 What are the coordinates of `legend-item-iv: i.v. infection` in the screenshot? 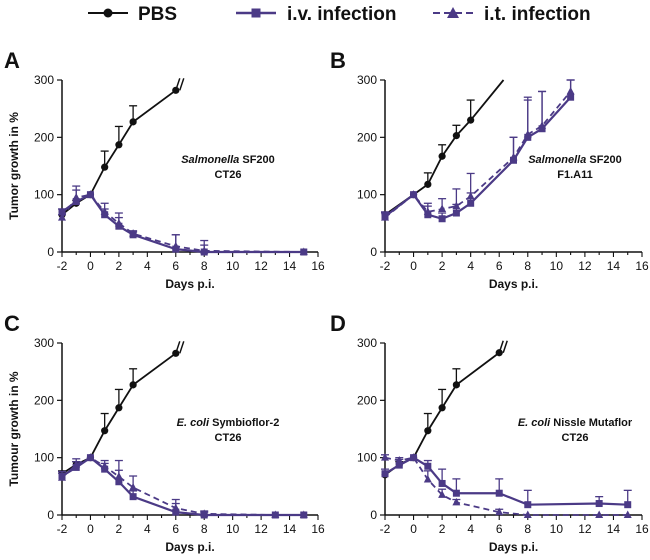 It's located at (316, 14).